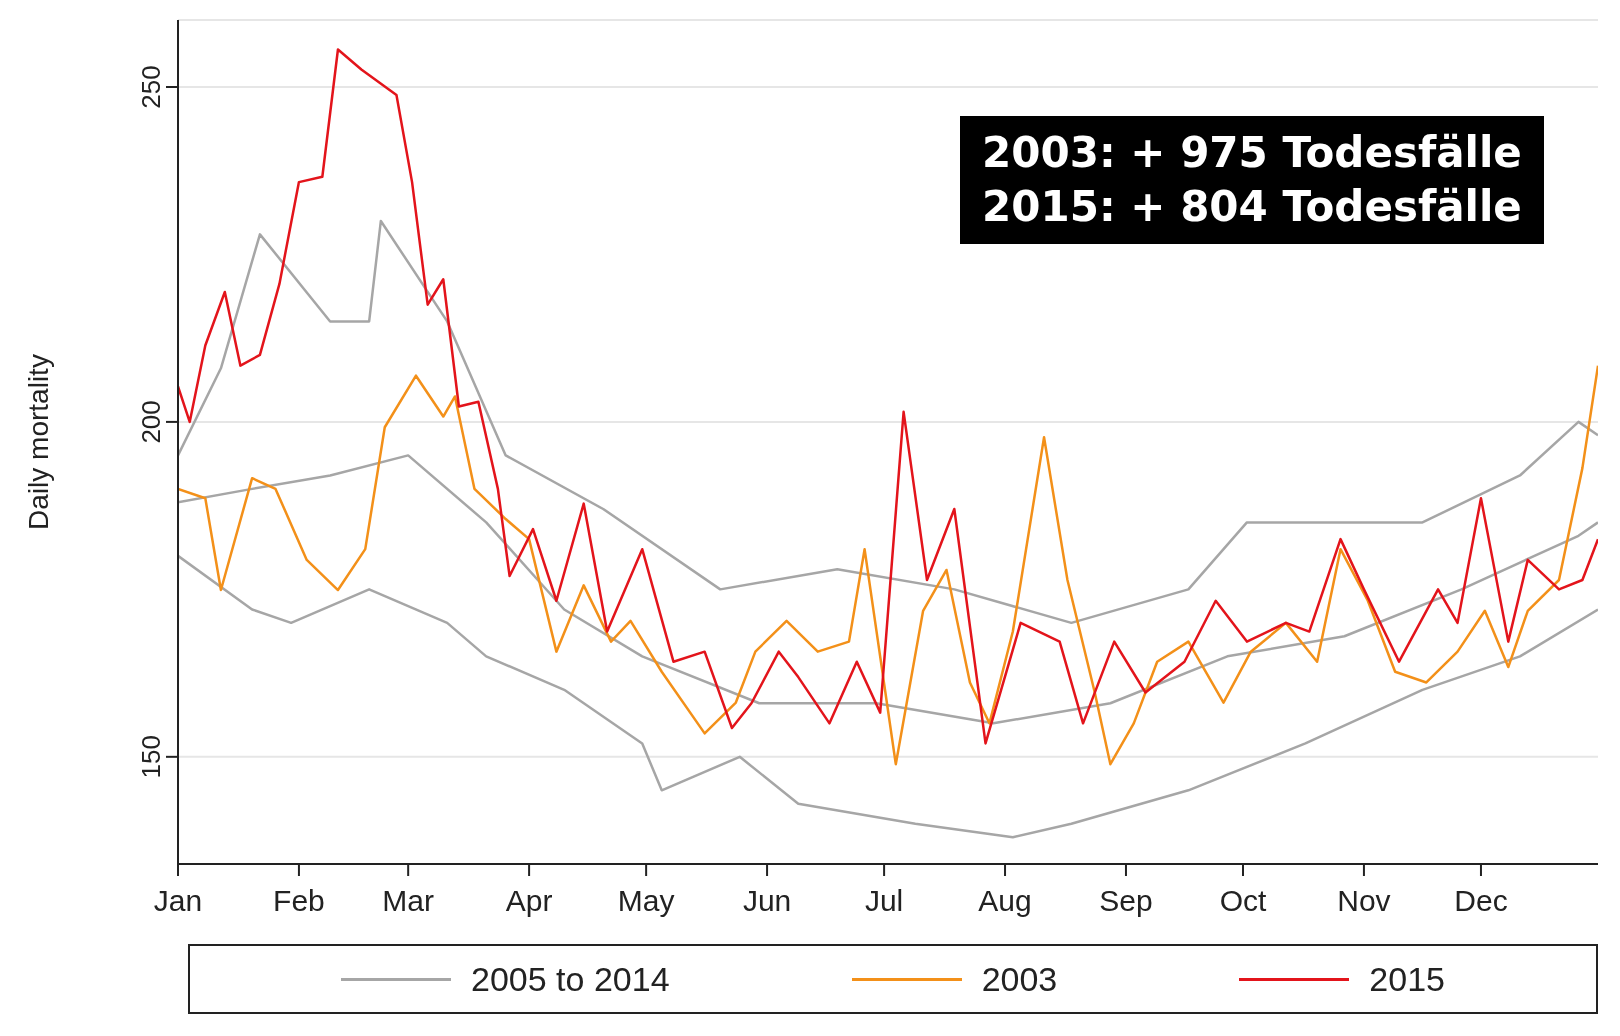 The height and width of the screenshot is (1036, 1620). I want to click on legend-label: 2003, so click(1019, 979).